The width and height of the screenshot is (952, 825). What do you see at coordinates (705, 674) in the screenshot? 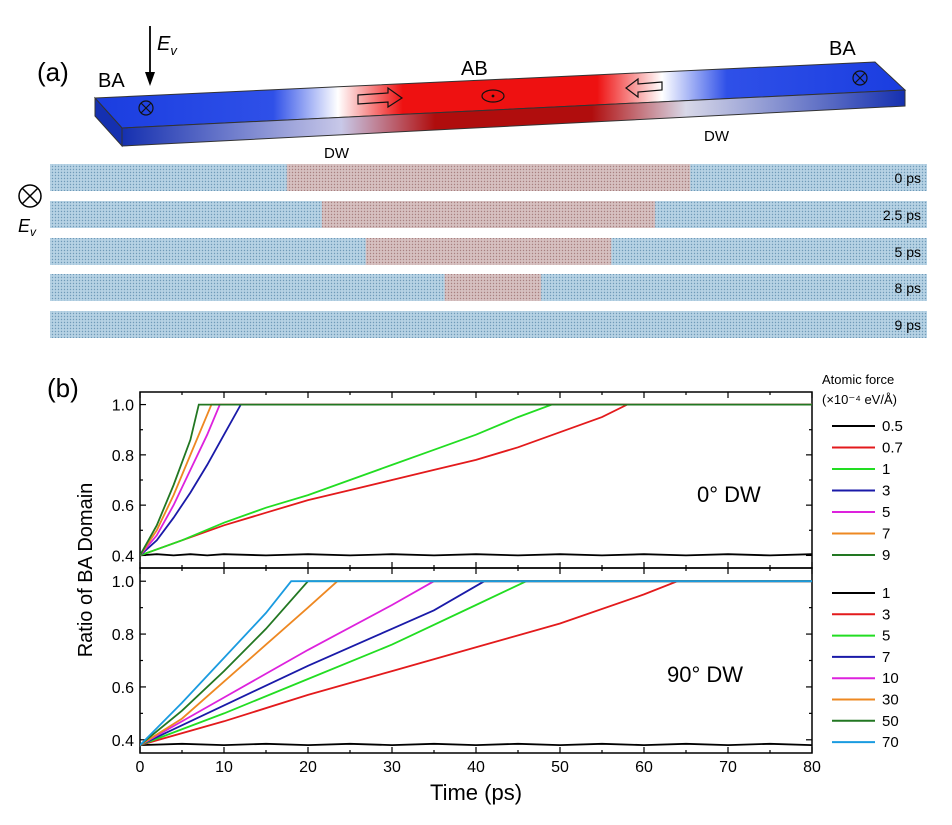
I see `dw-annotation: 90° DW` at bounding box center [705, 674].